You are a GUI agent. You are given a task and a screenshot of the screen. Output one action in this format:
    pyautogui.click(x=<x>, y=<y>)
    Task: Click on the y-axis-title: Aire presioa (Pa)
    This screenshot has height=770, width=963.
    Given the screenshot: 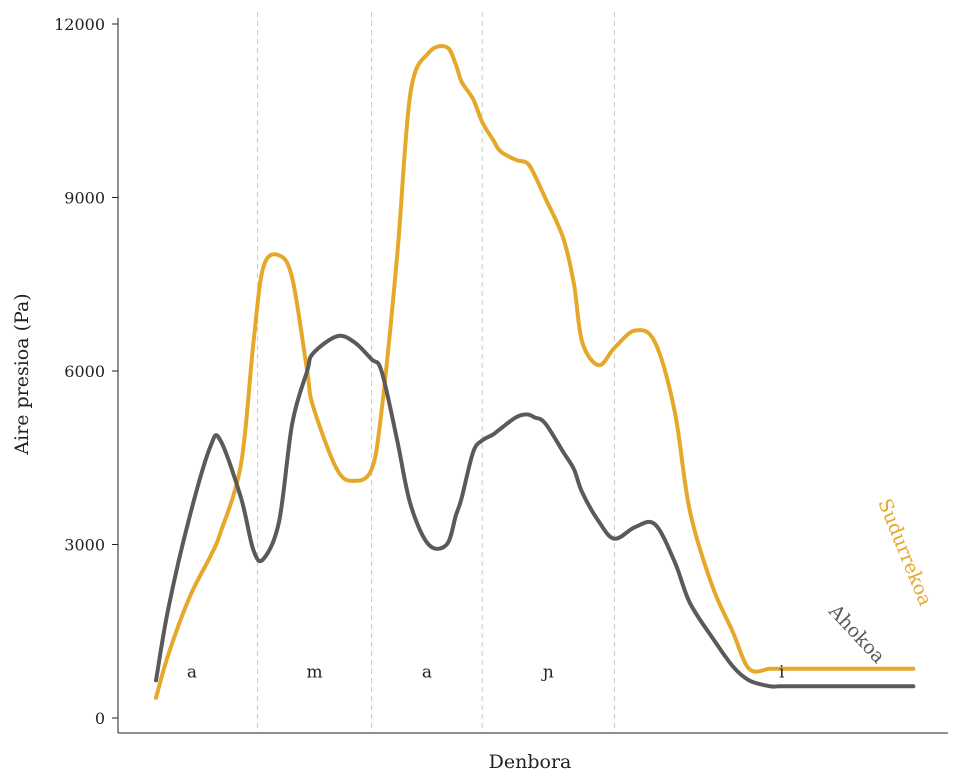 What is the action you would take?
    pyautogui.click(x=22, y=374)
    